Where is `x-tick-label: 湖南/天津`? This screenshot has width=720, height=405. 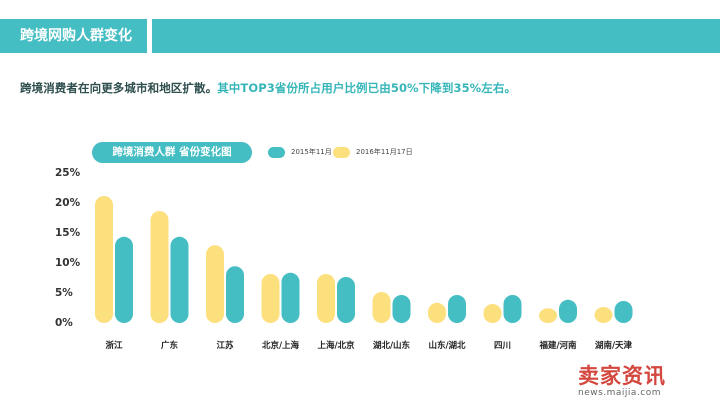 x-tick-label: 湖南/天津 is located at coordinates (614, 345).